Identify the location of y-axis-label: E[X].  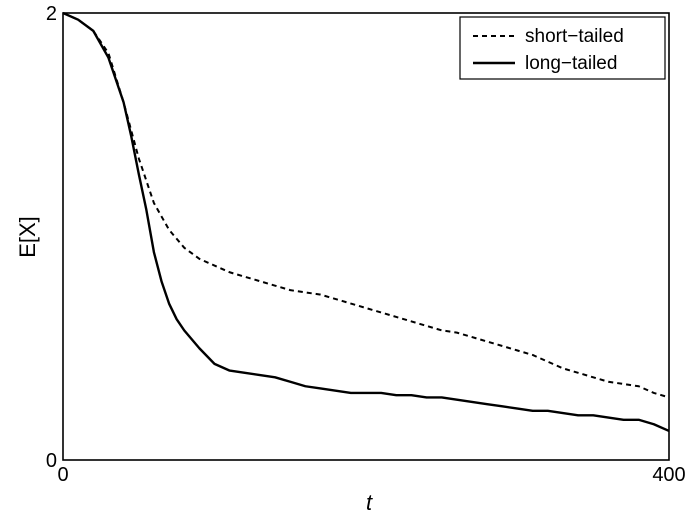
(27, 237).